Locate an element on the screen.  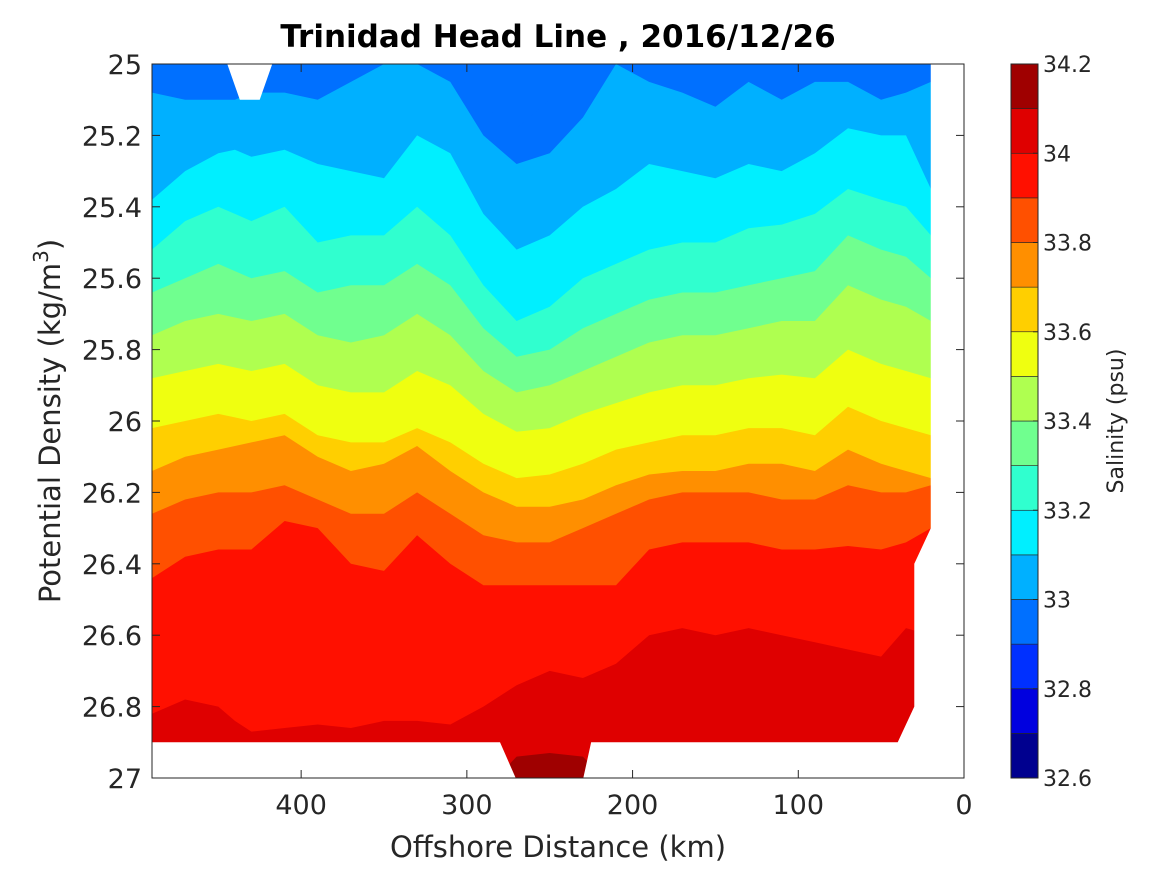
colorbar-tick-label: 33.4 is located at coordinates (1067, 422).